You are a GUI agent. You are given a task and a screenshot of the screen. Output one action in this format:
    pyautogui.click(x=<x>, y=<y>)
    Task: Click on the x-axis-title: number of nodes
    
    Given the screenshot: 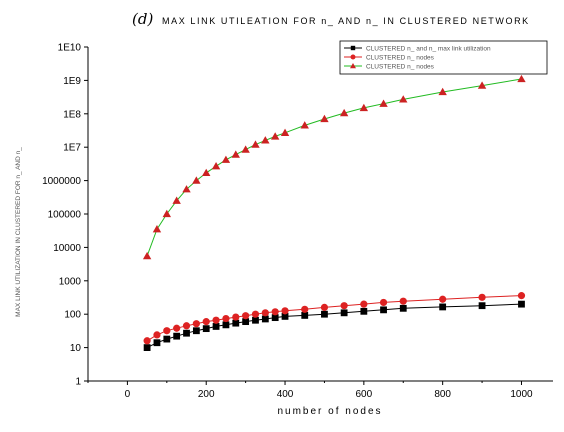 What is the action you would take?
    pyautogui.click(x=329, y=411)
    